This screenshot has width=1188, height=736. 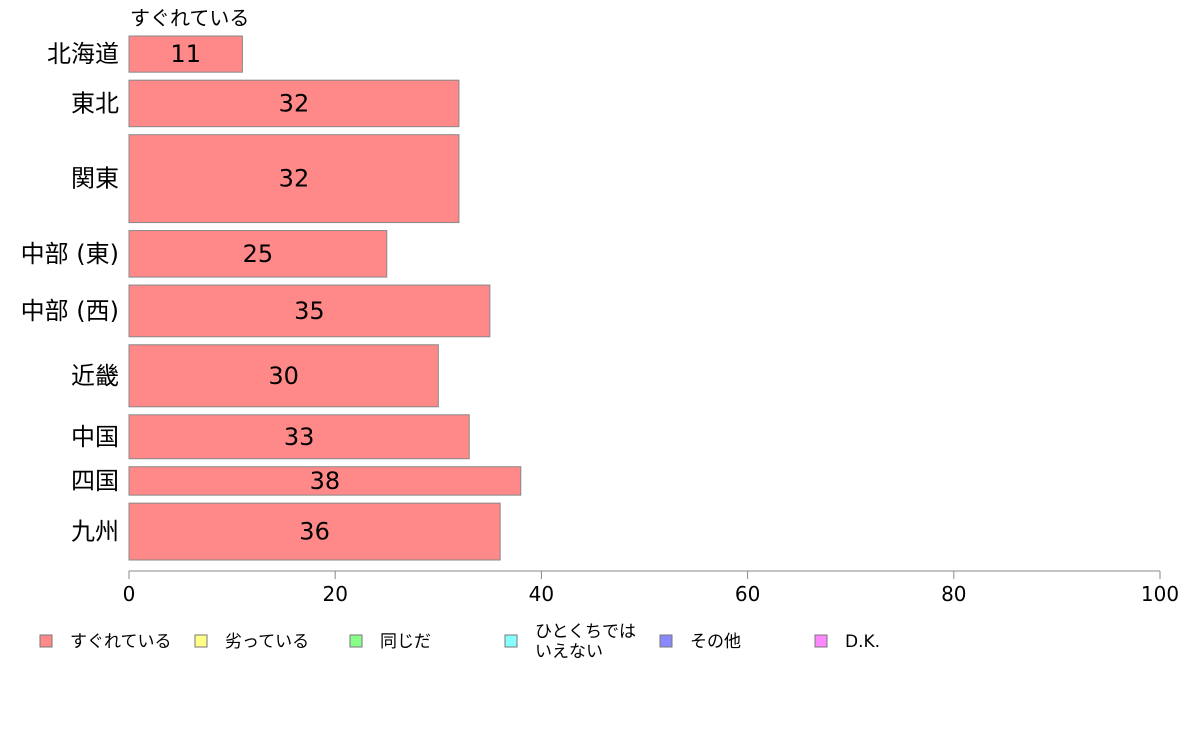 I want to click on legend-label: その他, so click(x=715, y=642).